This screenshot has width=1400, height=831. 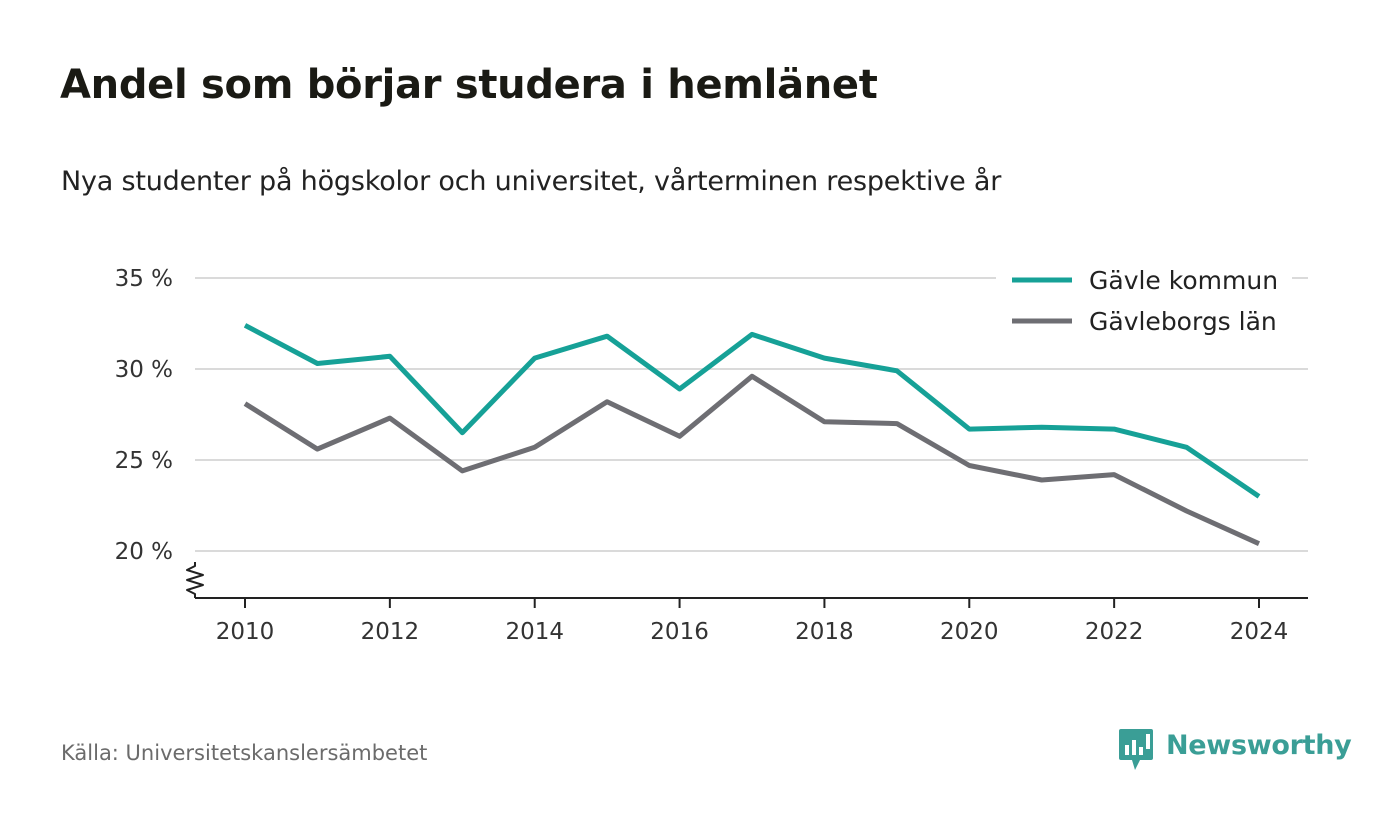 I want to click on newsworthy-logo: Newsworthy, so click(x=1235, y=750).